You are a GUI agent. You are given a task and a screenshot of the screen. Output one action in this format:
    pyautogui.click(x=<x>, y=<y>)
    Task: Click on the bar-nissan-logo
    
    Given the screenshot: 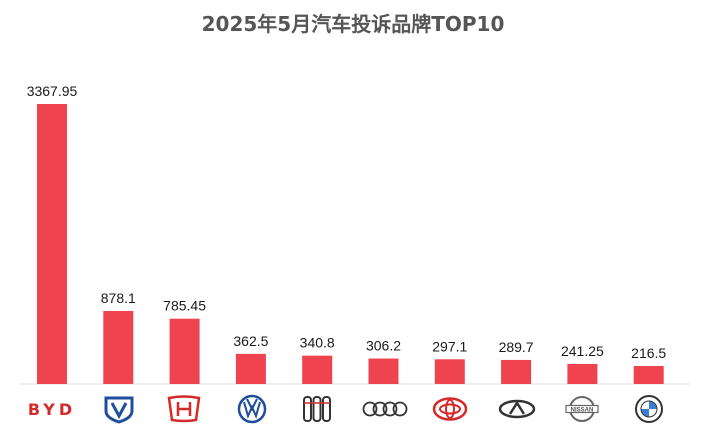 What is the action you would take?
    pyautogui.click(x=582, y=373)
    